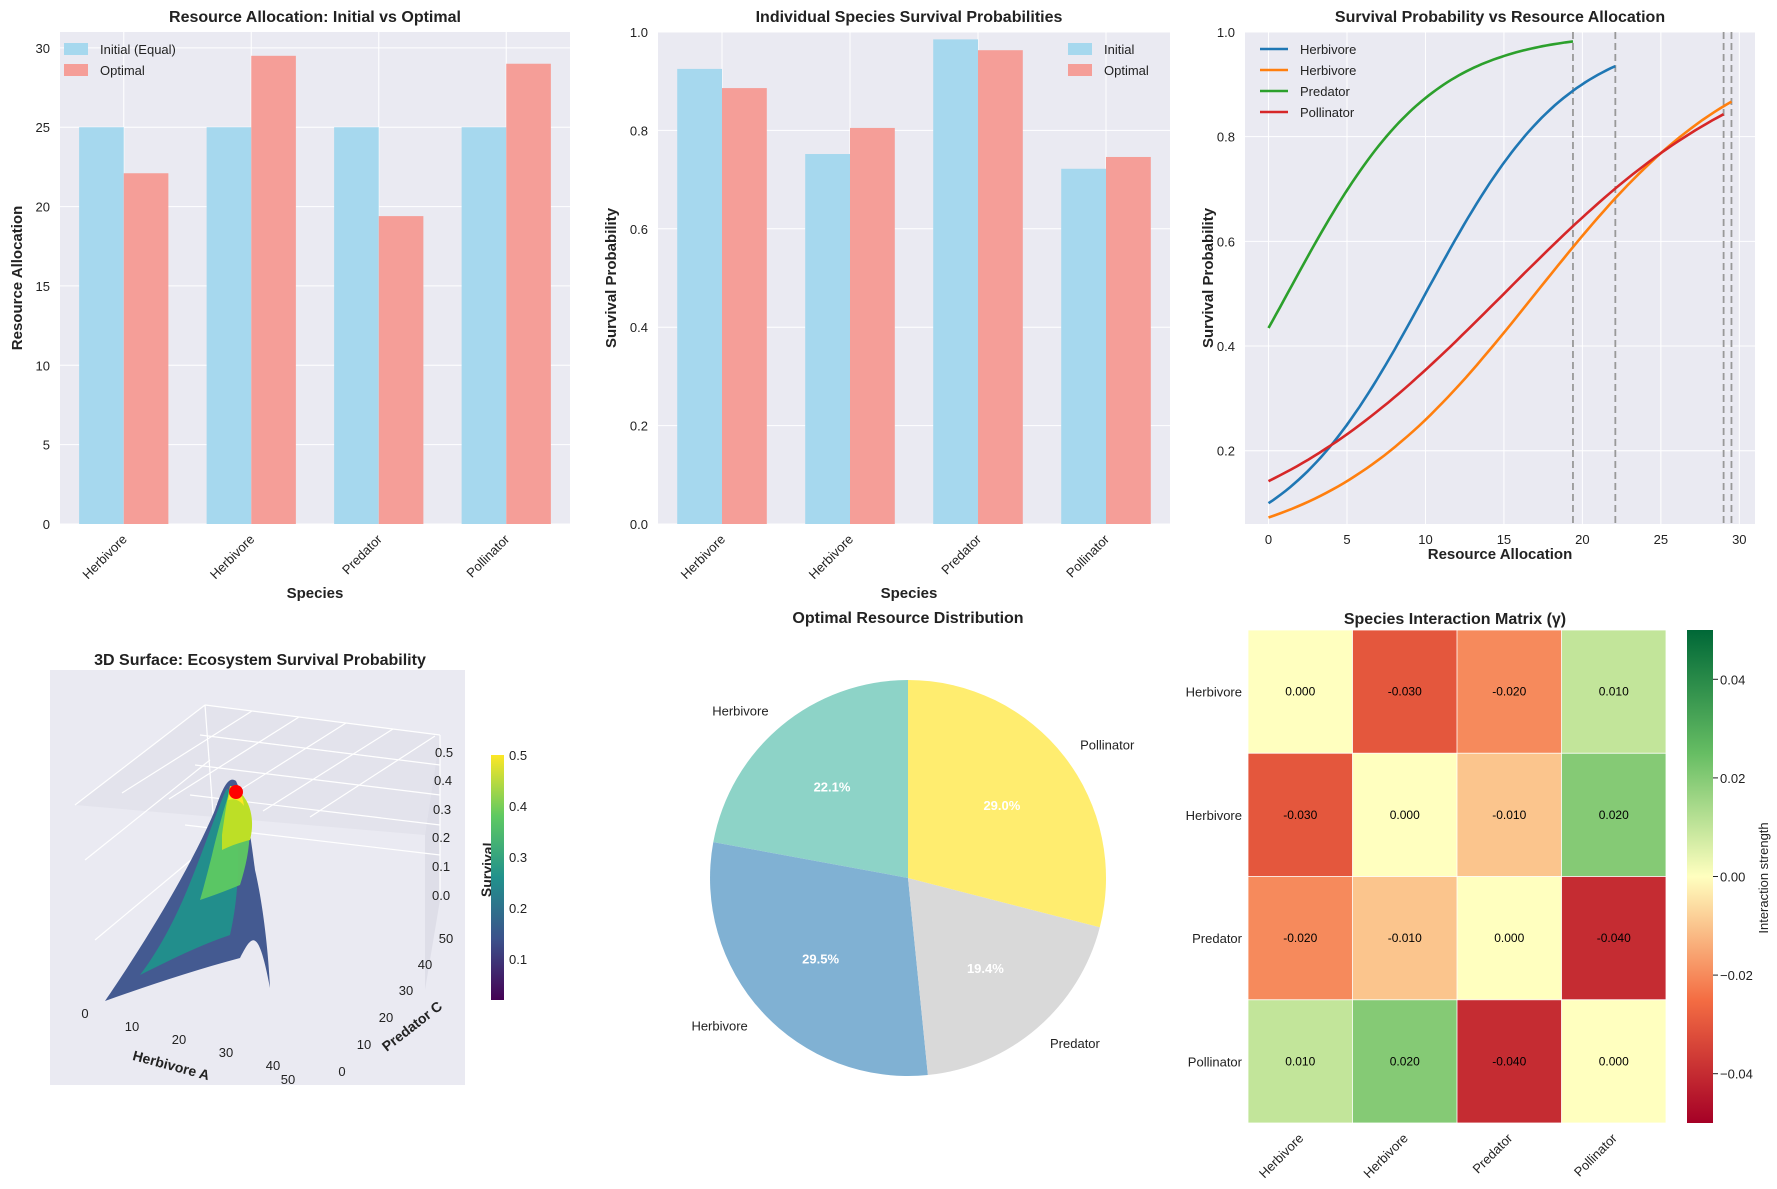 This screenshot has height=1189, width=1777. Describe the element at coordinates (226, 1052) in the screenshot. I see `x-axis-tick: 30` at that location.